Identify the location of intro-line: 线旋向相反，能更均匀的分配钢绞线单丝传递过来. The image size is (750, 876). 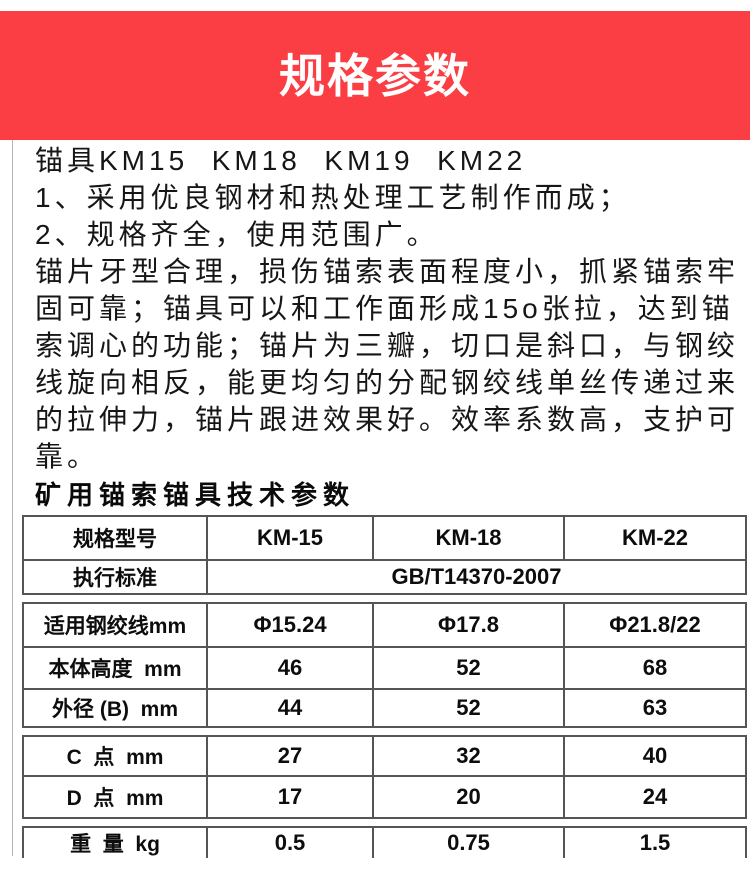
(387, 382).